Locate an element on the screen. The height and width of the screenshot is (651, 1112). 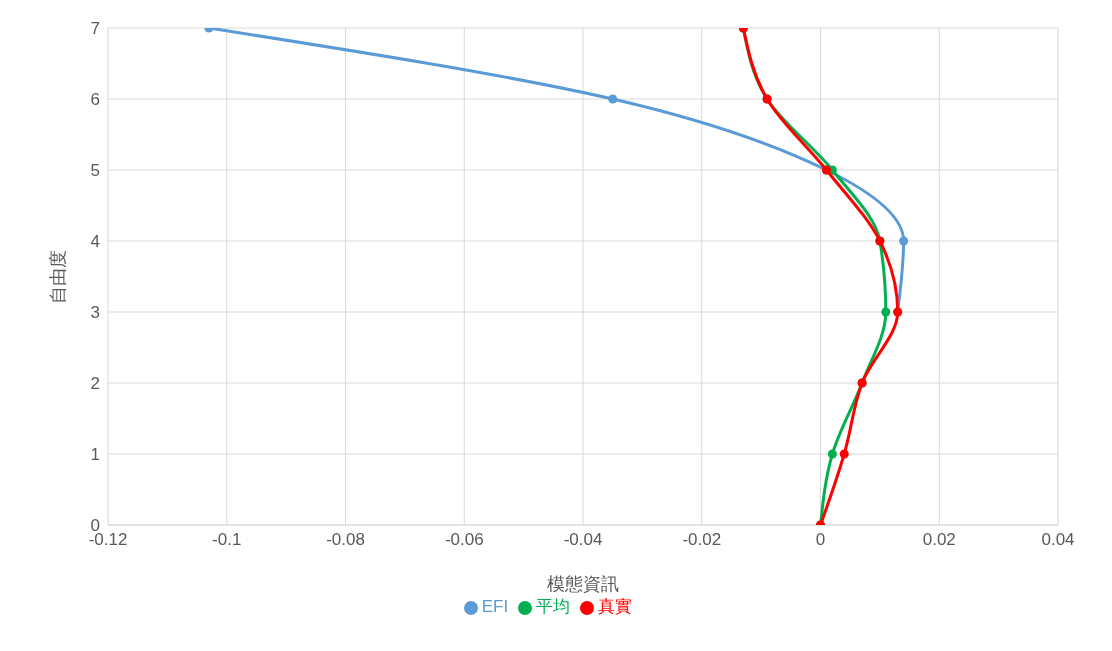
x-tick-label: 0 is located at coordinates (820, 540).